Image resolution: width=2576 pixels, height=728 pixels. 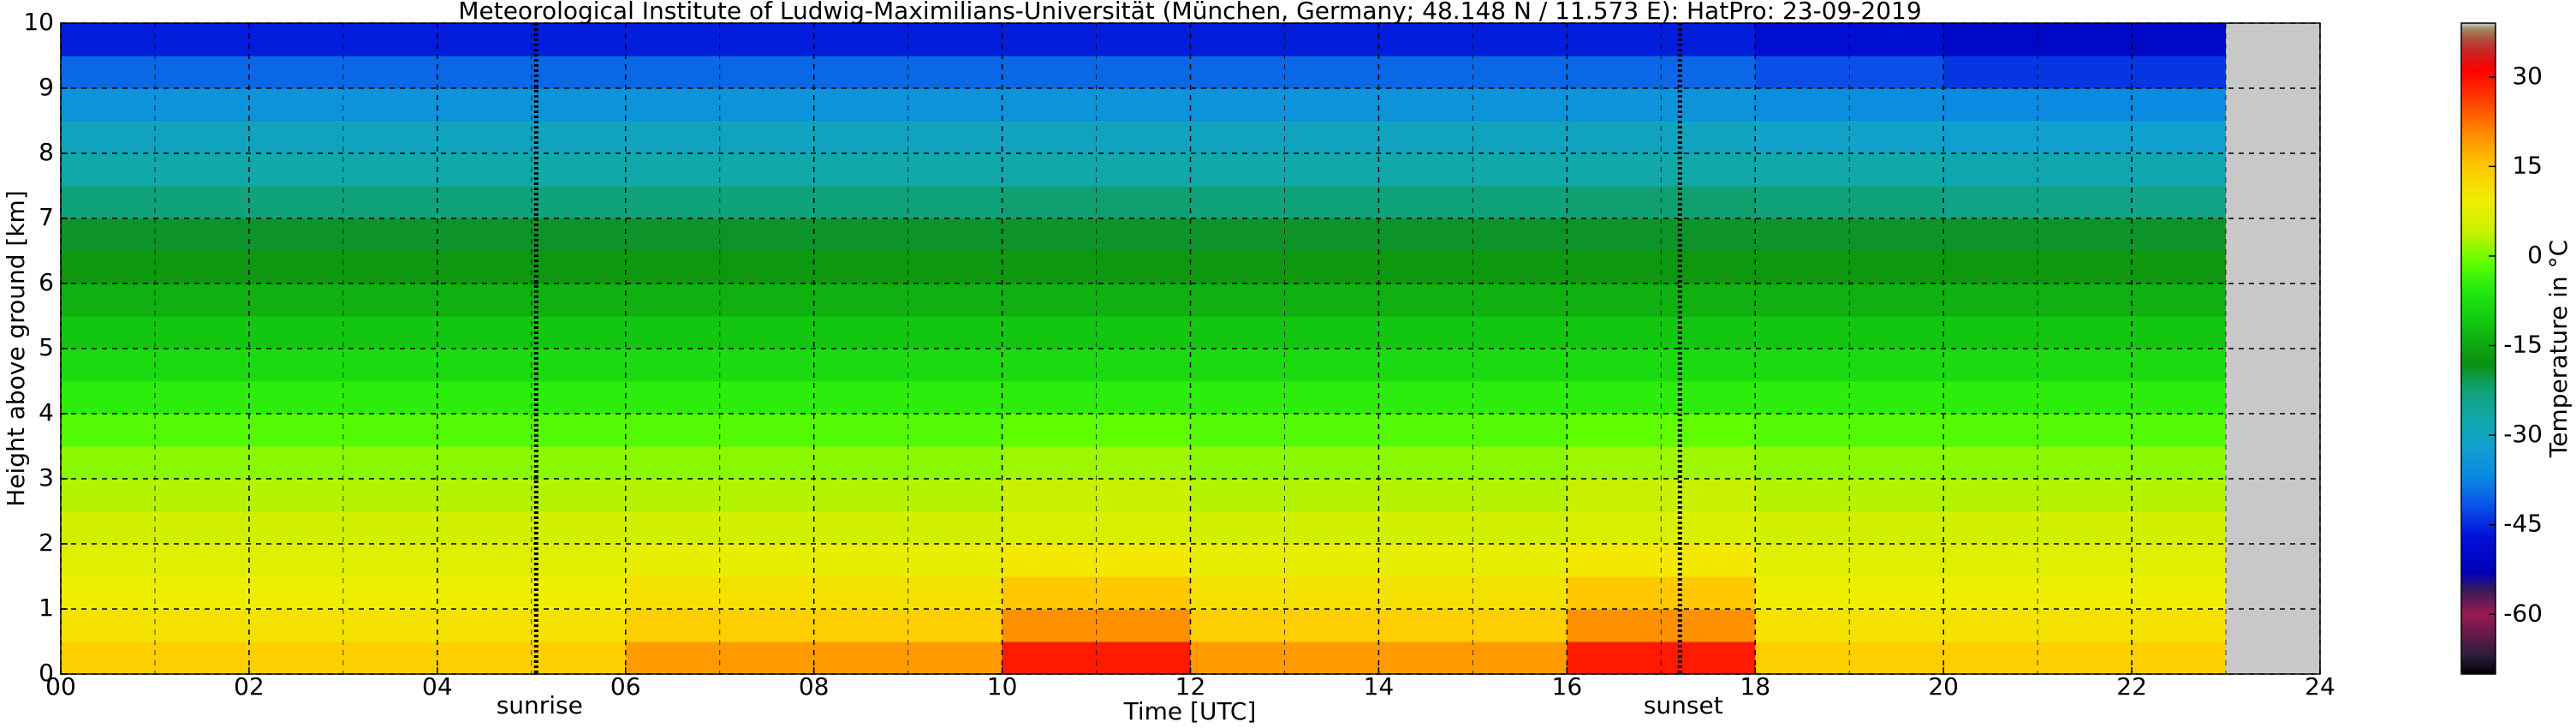 I want to click on colorbar-label: Temperature in °C, so click(x=2558, y=349).